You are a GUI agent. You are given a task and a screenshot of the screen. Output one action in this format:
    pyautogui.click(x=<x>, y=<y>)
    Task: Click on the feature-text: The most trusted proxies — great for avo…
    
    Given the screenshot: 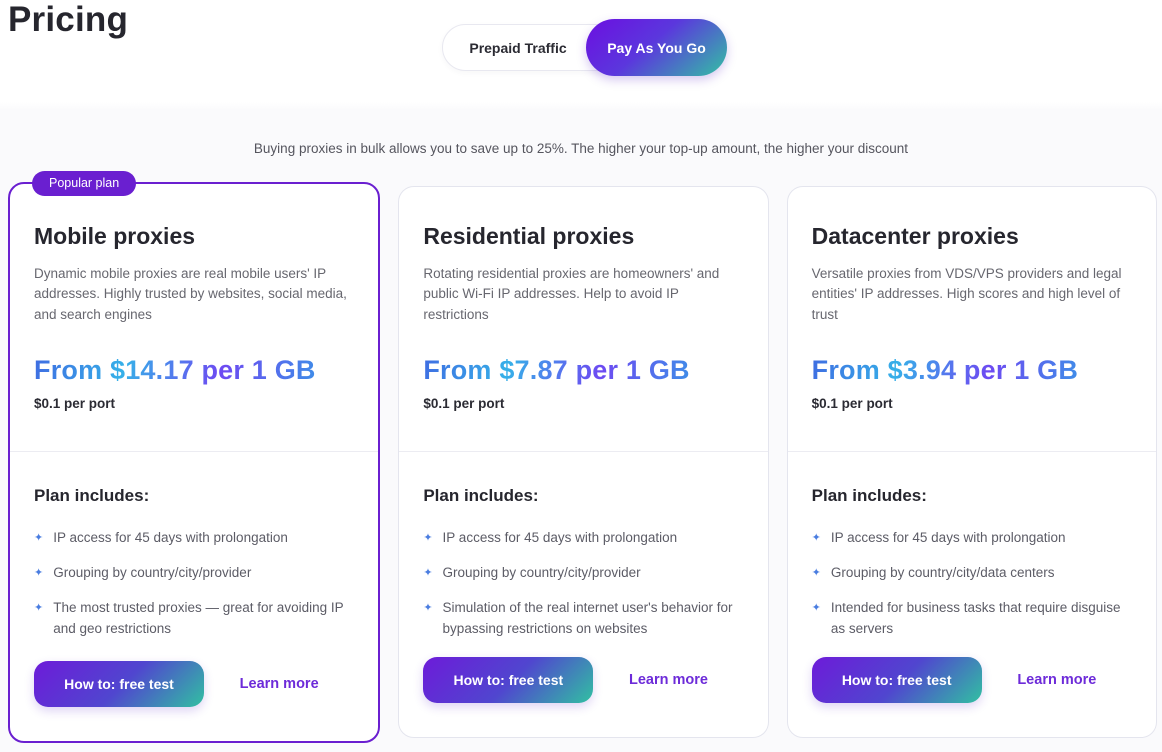 What is the action you would take?
    pyautogui.click(x=198, y=617)
    